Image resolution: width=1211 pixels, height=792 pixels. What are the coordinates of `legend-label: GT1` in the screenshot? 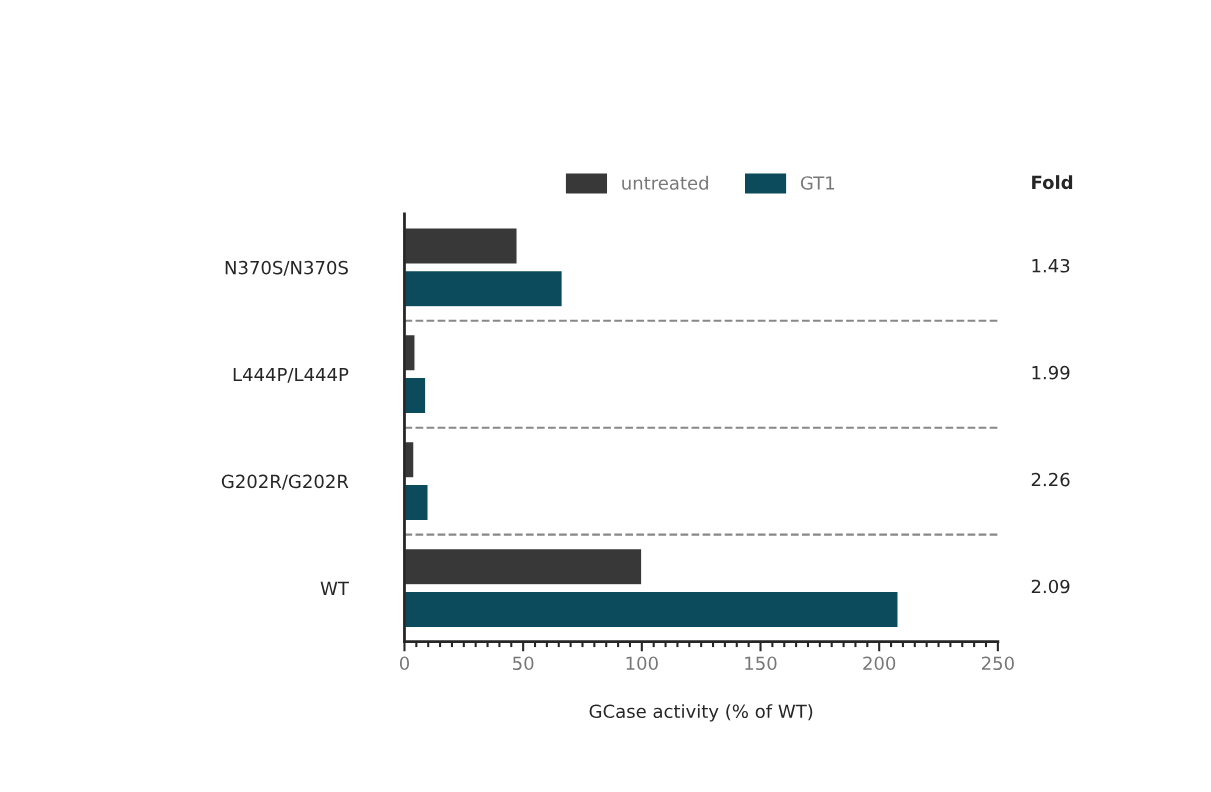 It's located at (817, 183).